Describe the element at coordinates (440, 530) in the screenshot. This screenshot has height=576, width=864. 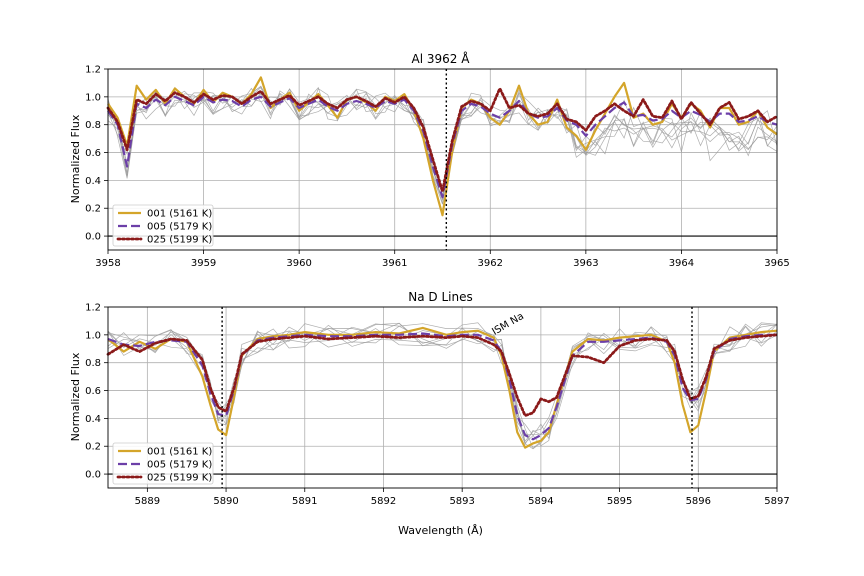
I see `x-axis-label: Wavelength (Å)` at that location.